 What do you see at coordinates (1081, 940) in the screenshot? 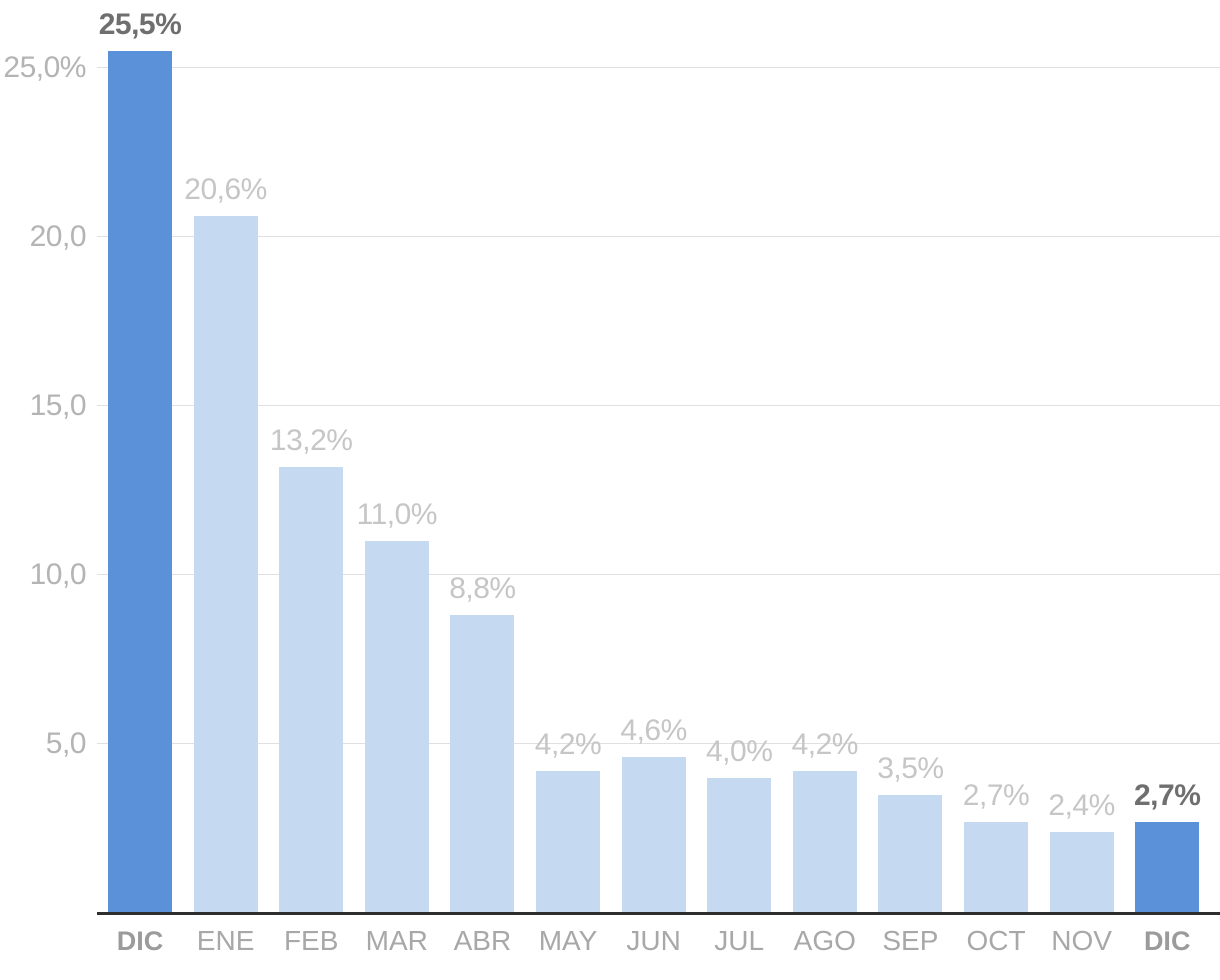
I see `x-axis-label-nov: NOV` at bounding box center [1081, 940].